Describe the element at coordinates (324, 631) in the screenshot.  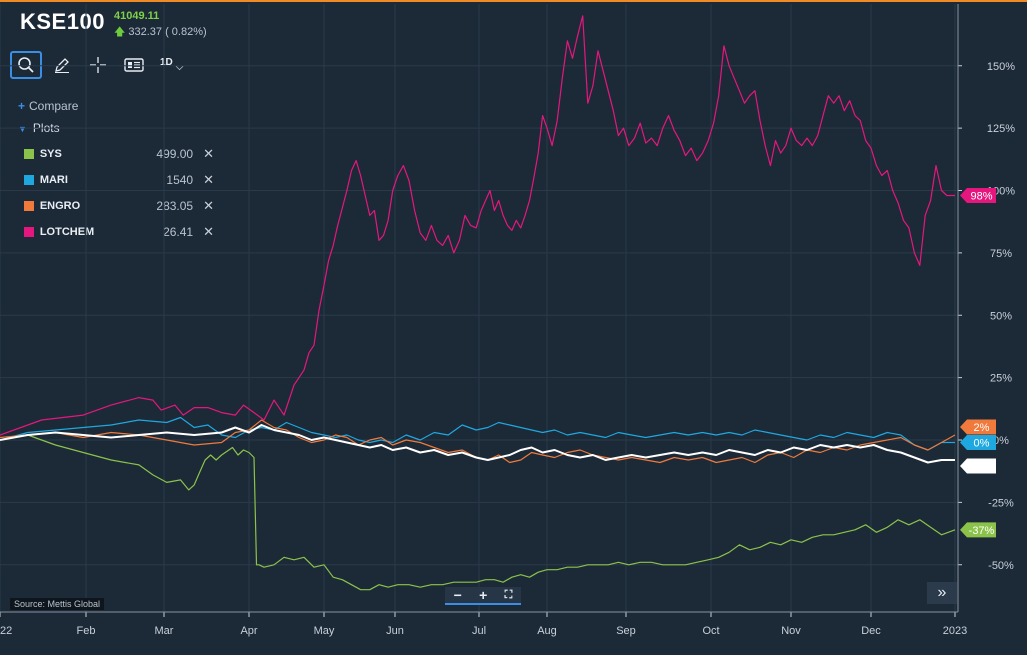
I see `x-tick-label: May` at that location.